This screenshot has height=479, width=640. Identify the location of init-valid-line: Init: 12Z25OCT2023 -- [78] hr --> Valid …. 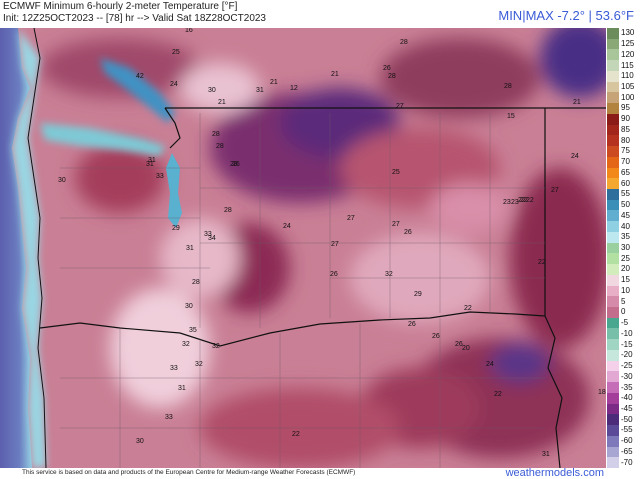
(134, 18).